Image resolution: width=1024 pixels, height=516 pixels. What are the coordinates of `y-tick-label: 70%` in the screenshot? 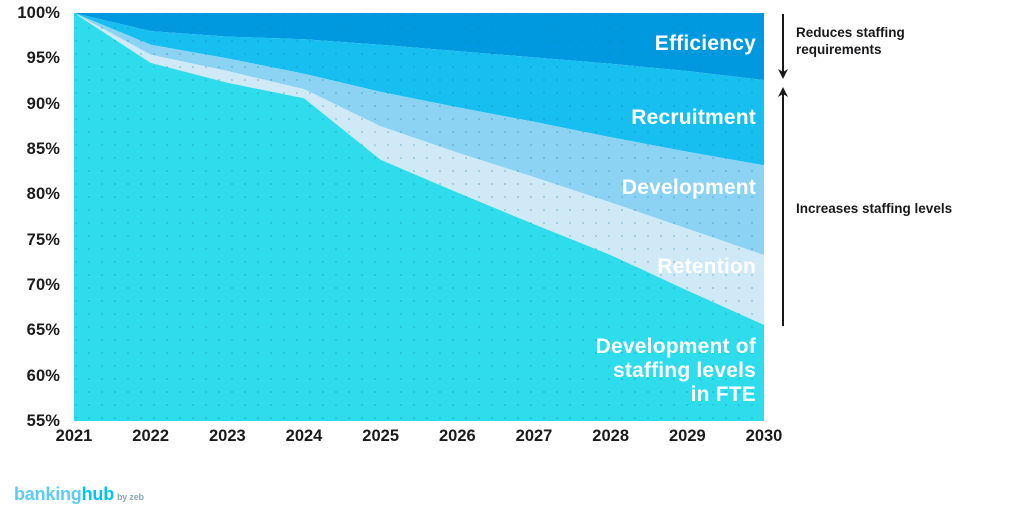 It's located at (43, 285).